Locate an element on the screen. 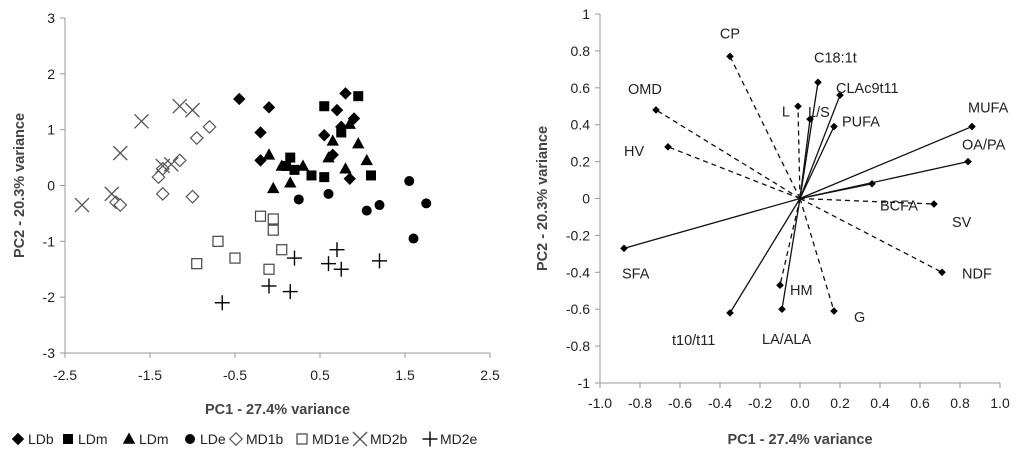  vector-label: BCFA is located at coordinates (899, 207).